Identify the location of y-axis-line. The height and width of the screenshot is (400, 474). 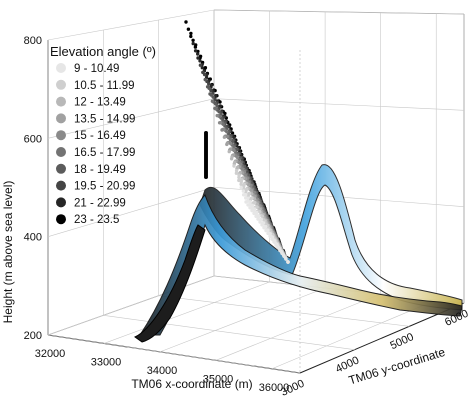
(382, 338).